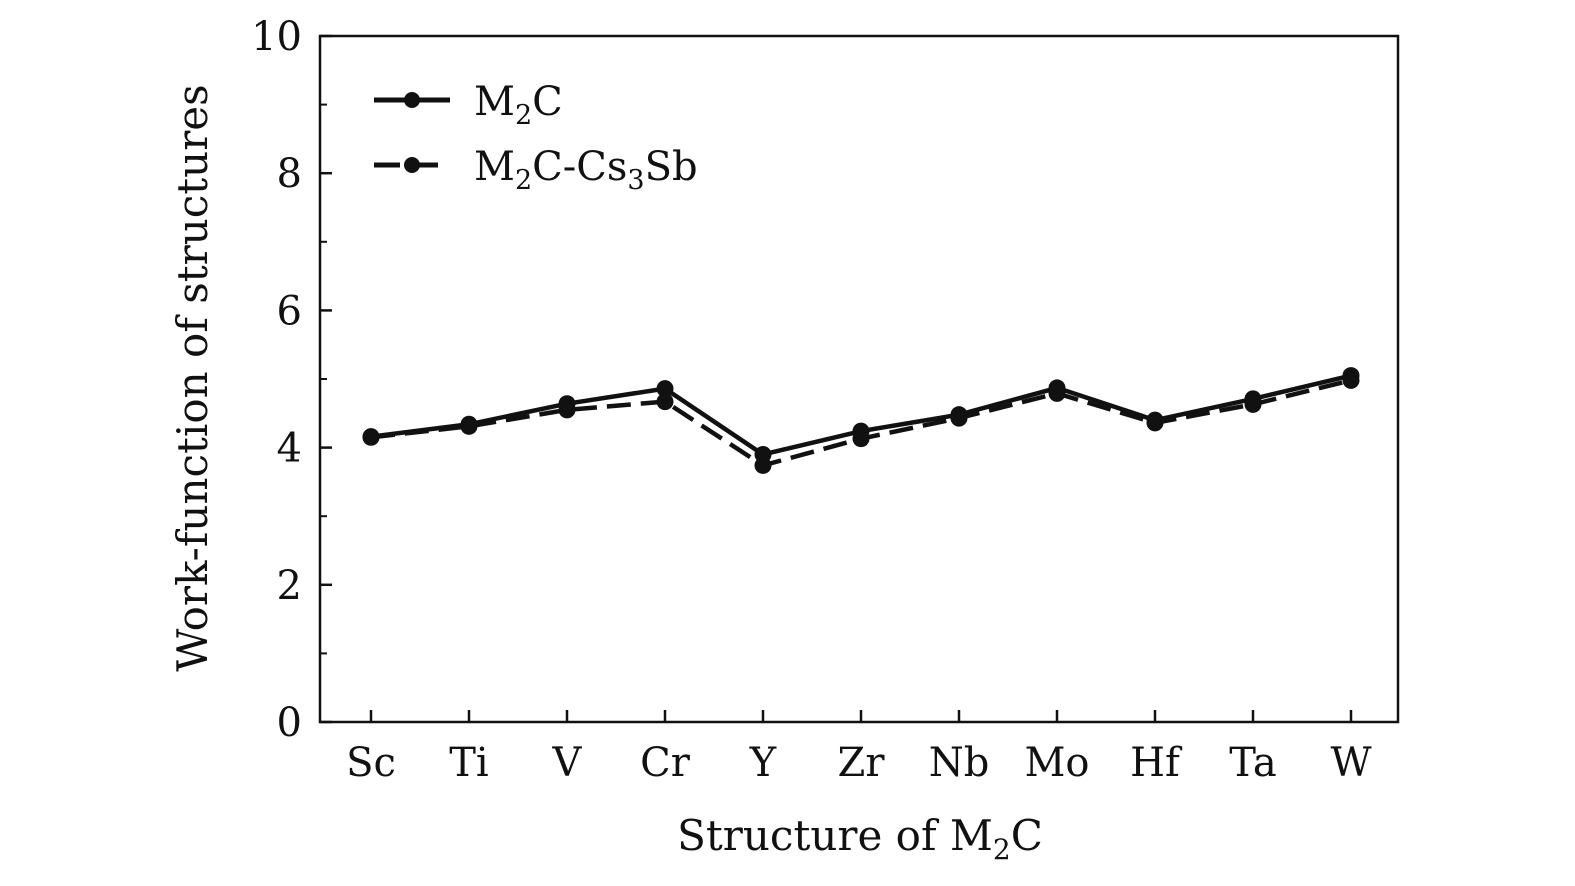 The width and height of the screenshot is (1575, 886). I want to click on legend-label-m2c-cs3sb: M2C-Cs3Sb, so click(586, 170).